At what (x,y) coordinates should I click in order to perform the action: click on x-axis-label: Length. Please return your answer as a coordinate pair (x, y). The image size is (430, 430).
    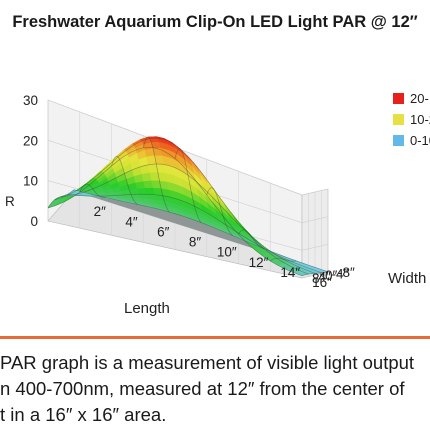
    Looking at the image, I should click on (147, 308).